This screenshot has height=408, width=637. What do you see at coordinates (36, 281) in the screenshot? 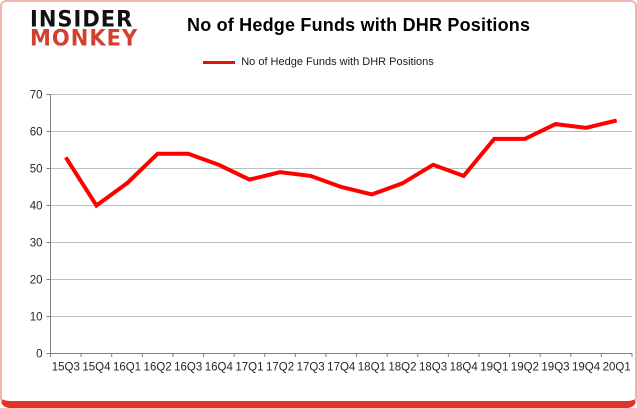
I see `y-tick-label: 20` at bounding box center [36, 281].